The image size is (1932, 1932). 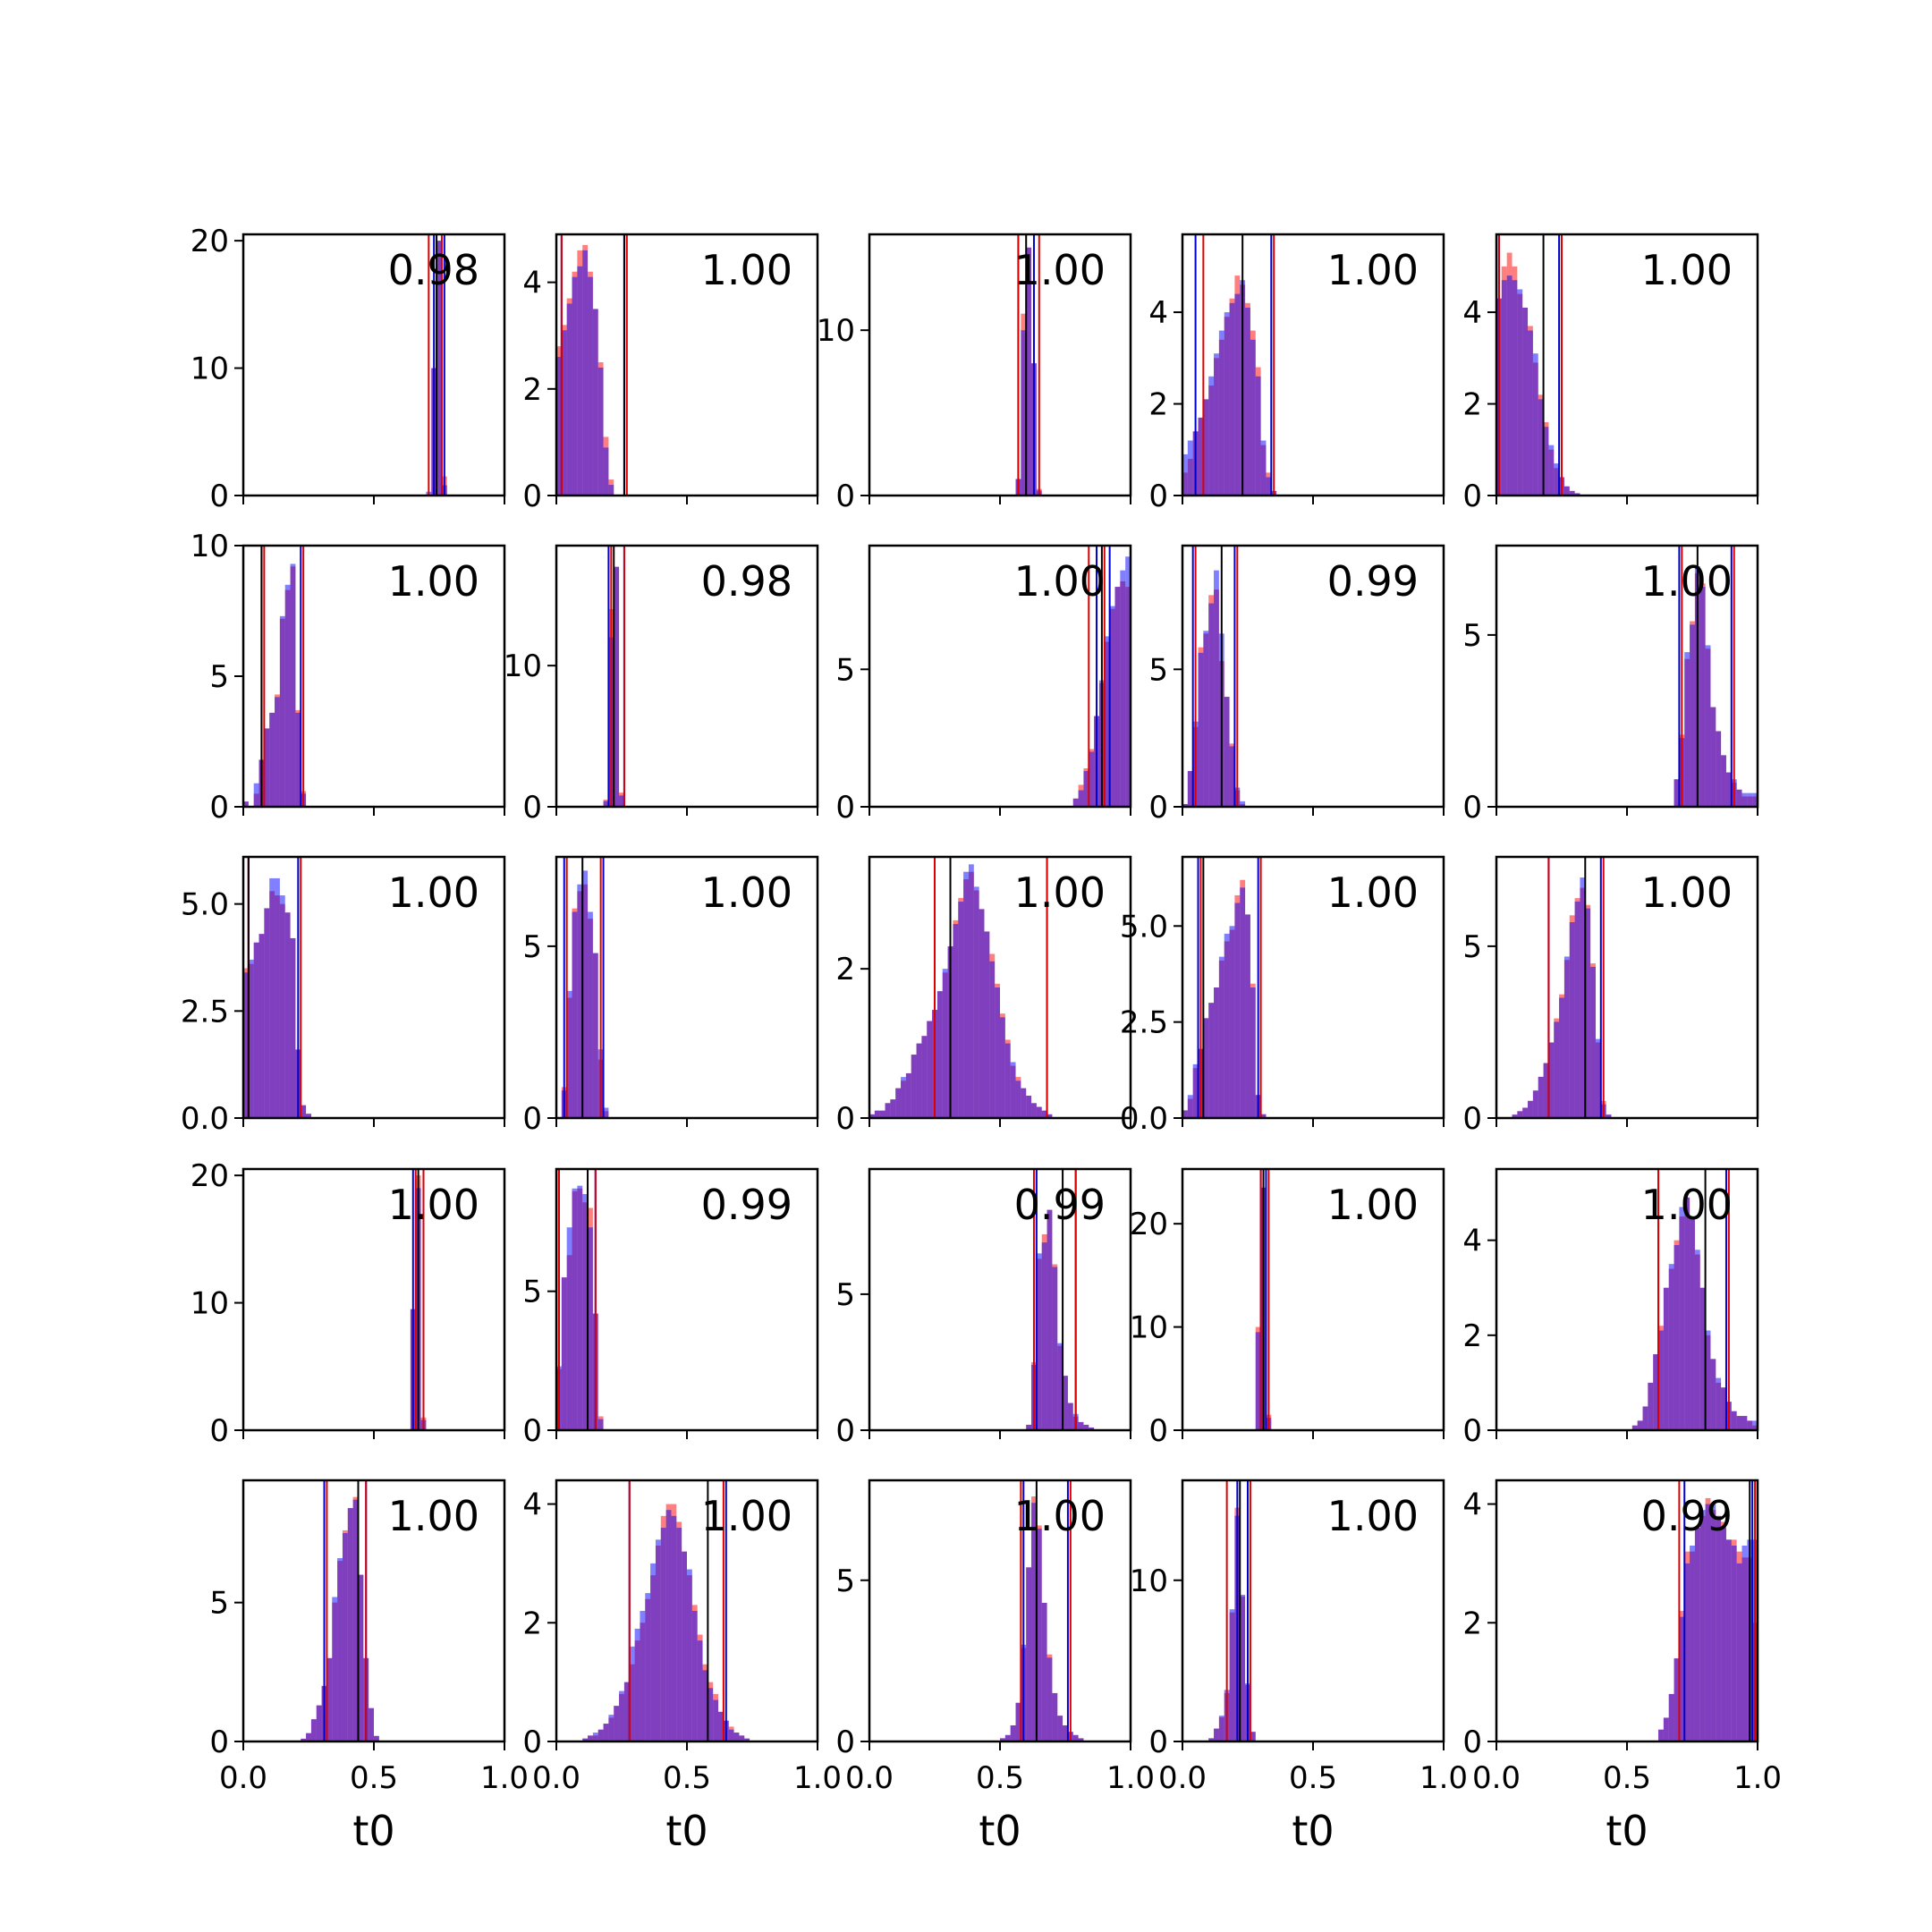 I want to click on y-tick-label: 20, so click(x=1149, y=1224).